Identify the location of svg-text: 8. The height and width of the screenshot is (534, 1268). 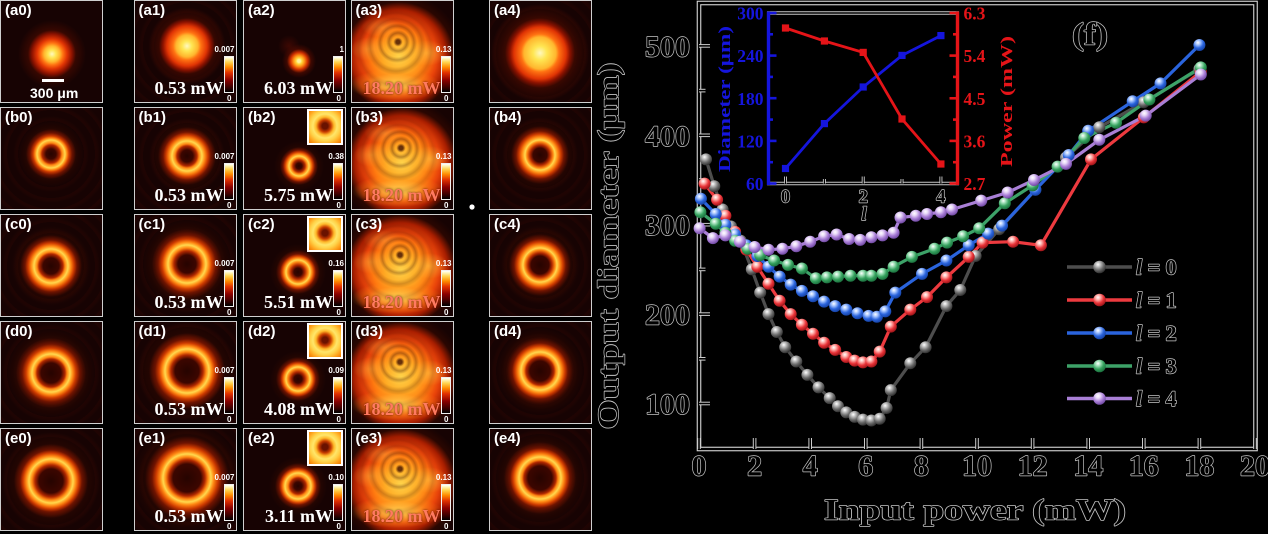
(921, 466).